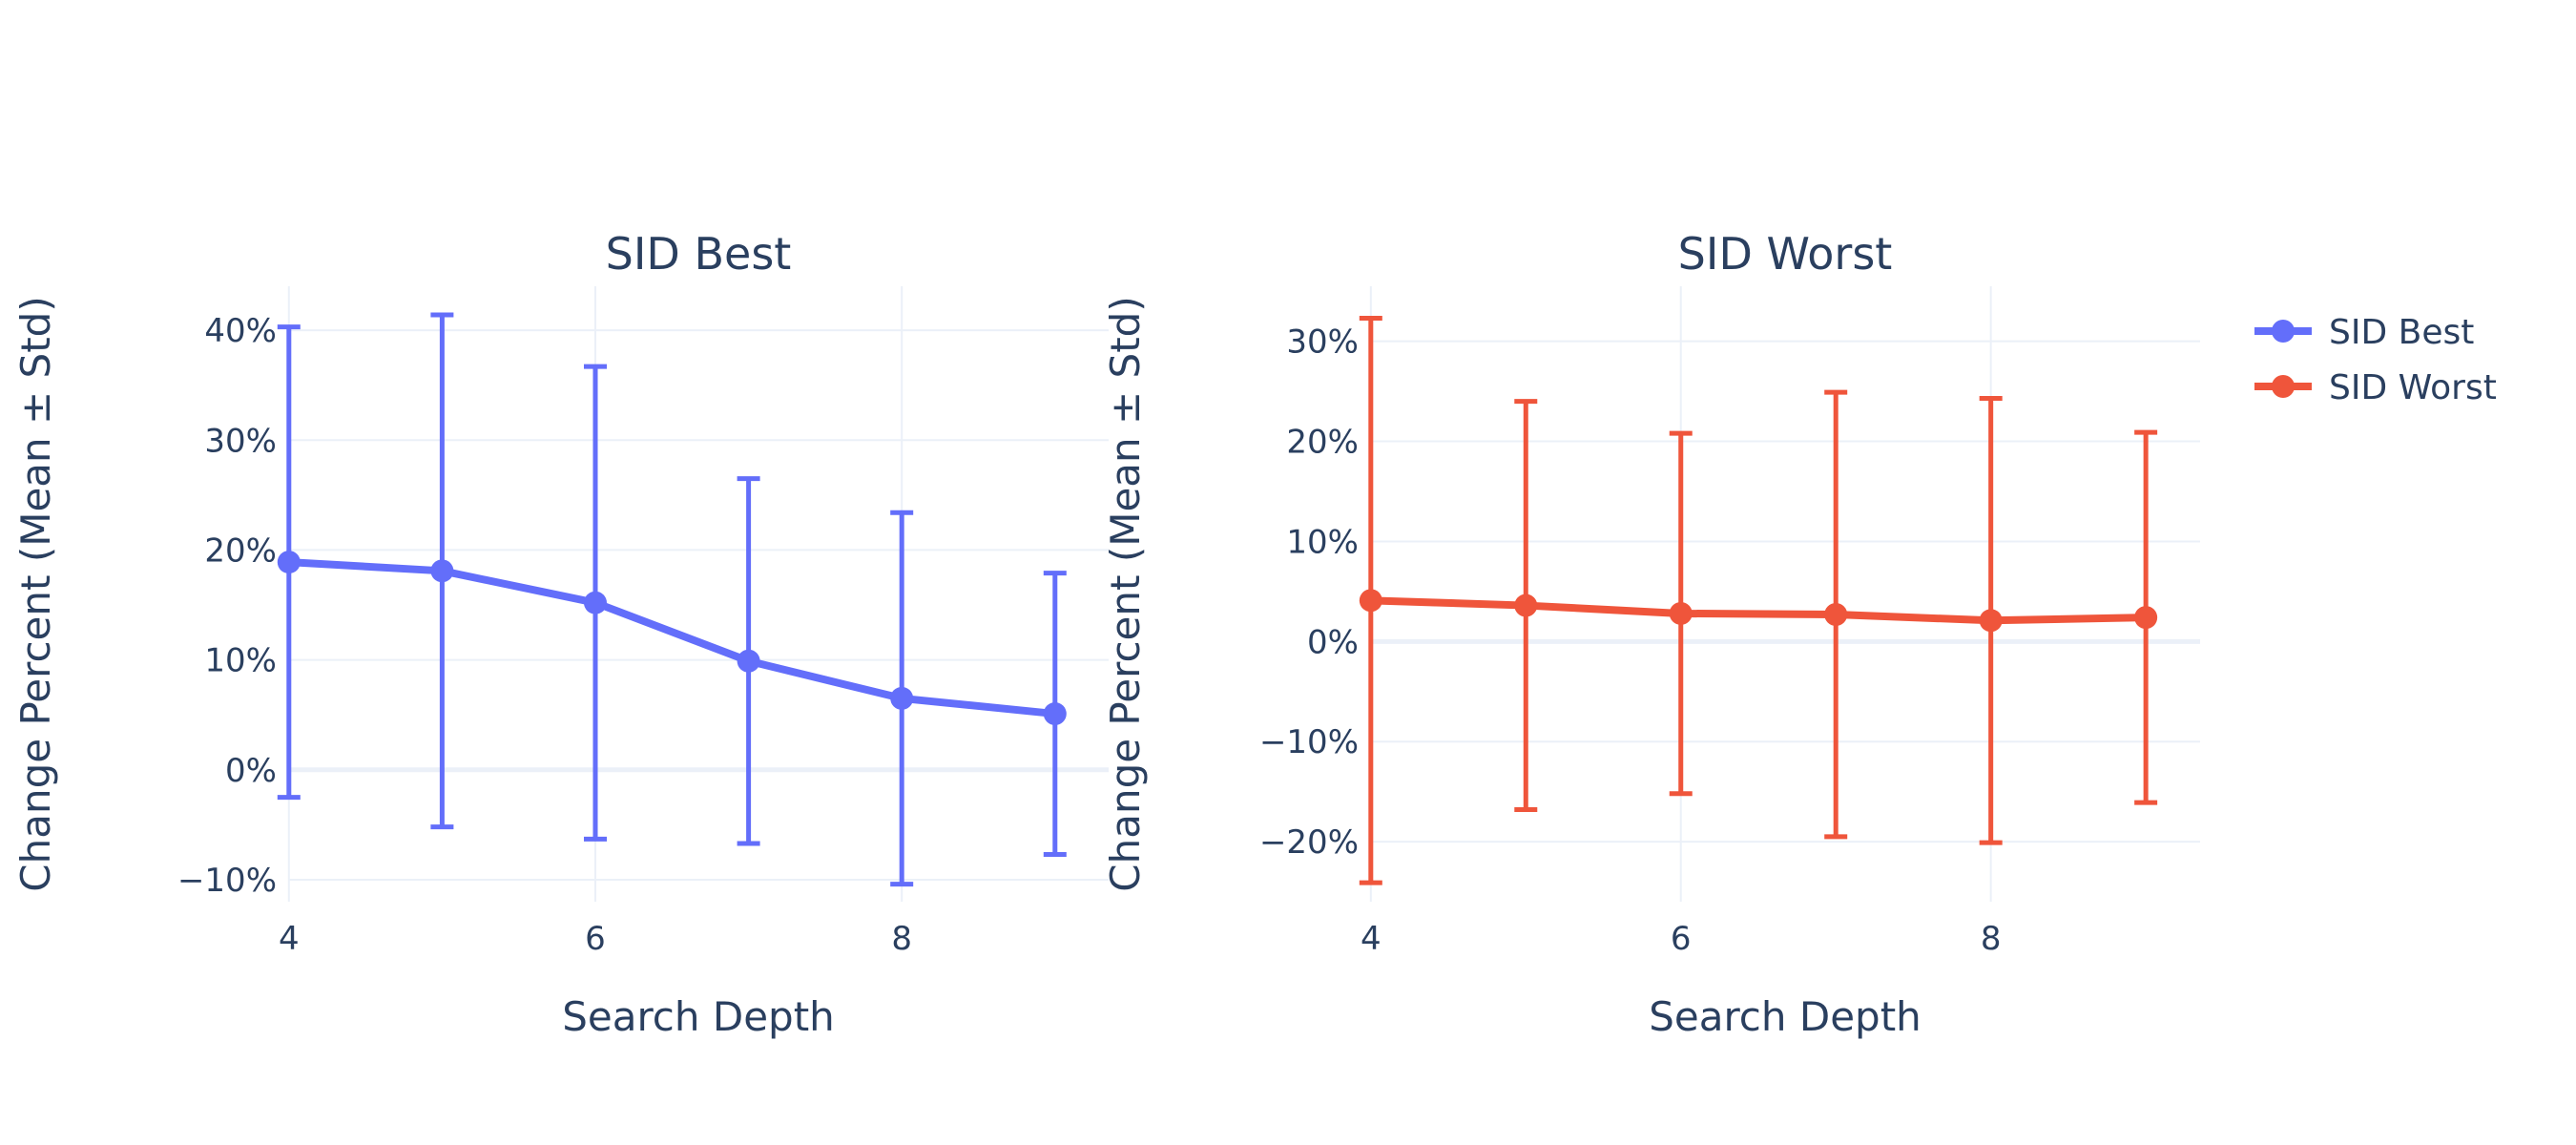 This screenshot has height=1145, width=2576. What do you see at coordinates (1309, 842) in the screenshot?
I see `y-tick-label: −20%` at bounding box center [1309, 842].